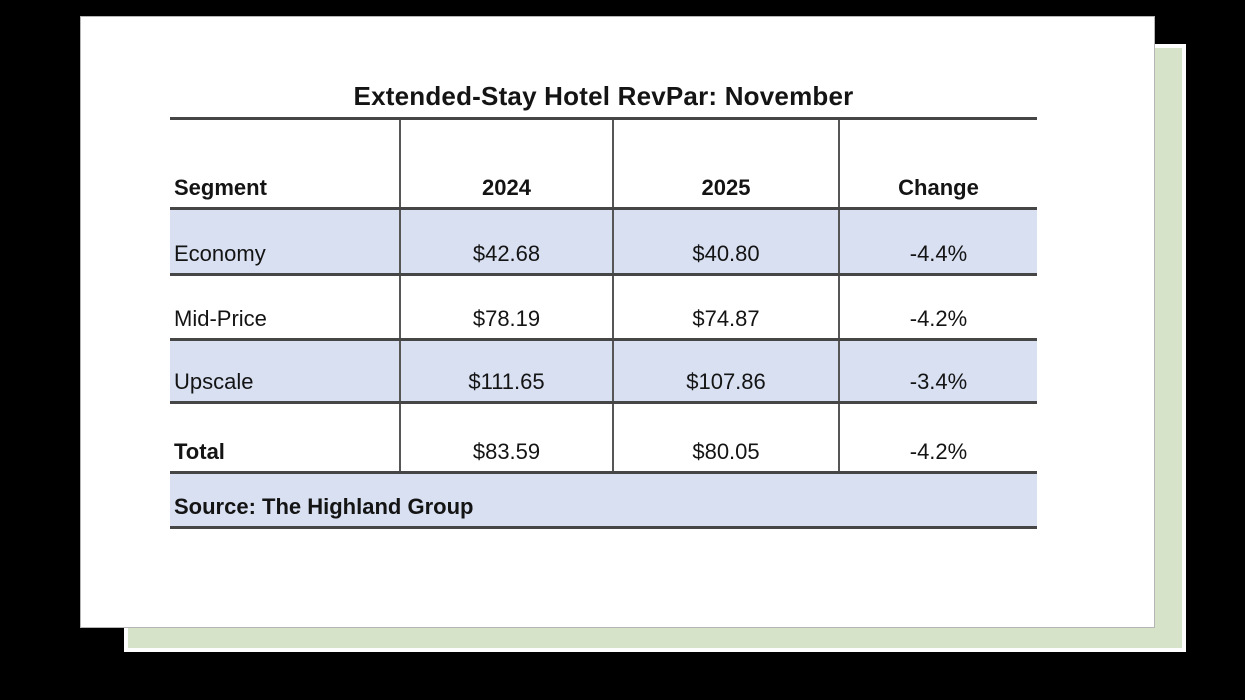 The height and width of the screenshot is (700, 1245). What do you see at coordinates (726, 306) in the screenshot?
I see `cell-2025: $74.87` at bounding box center [726, 306].